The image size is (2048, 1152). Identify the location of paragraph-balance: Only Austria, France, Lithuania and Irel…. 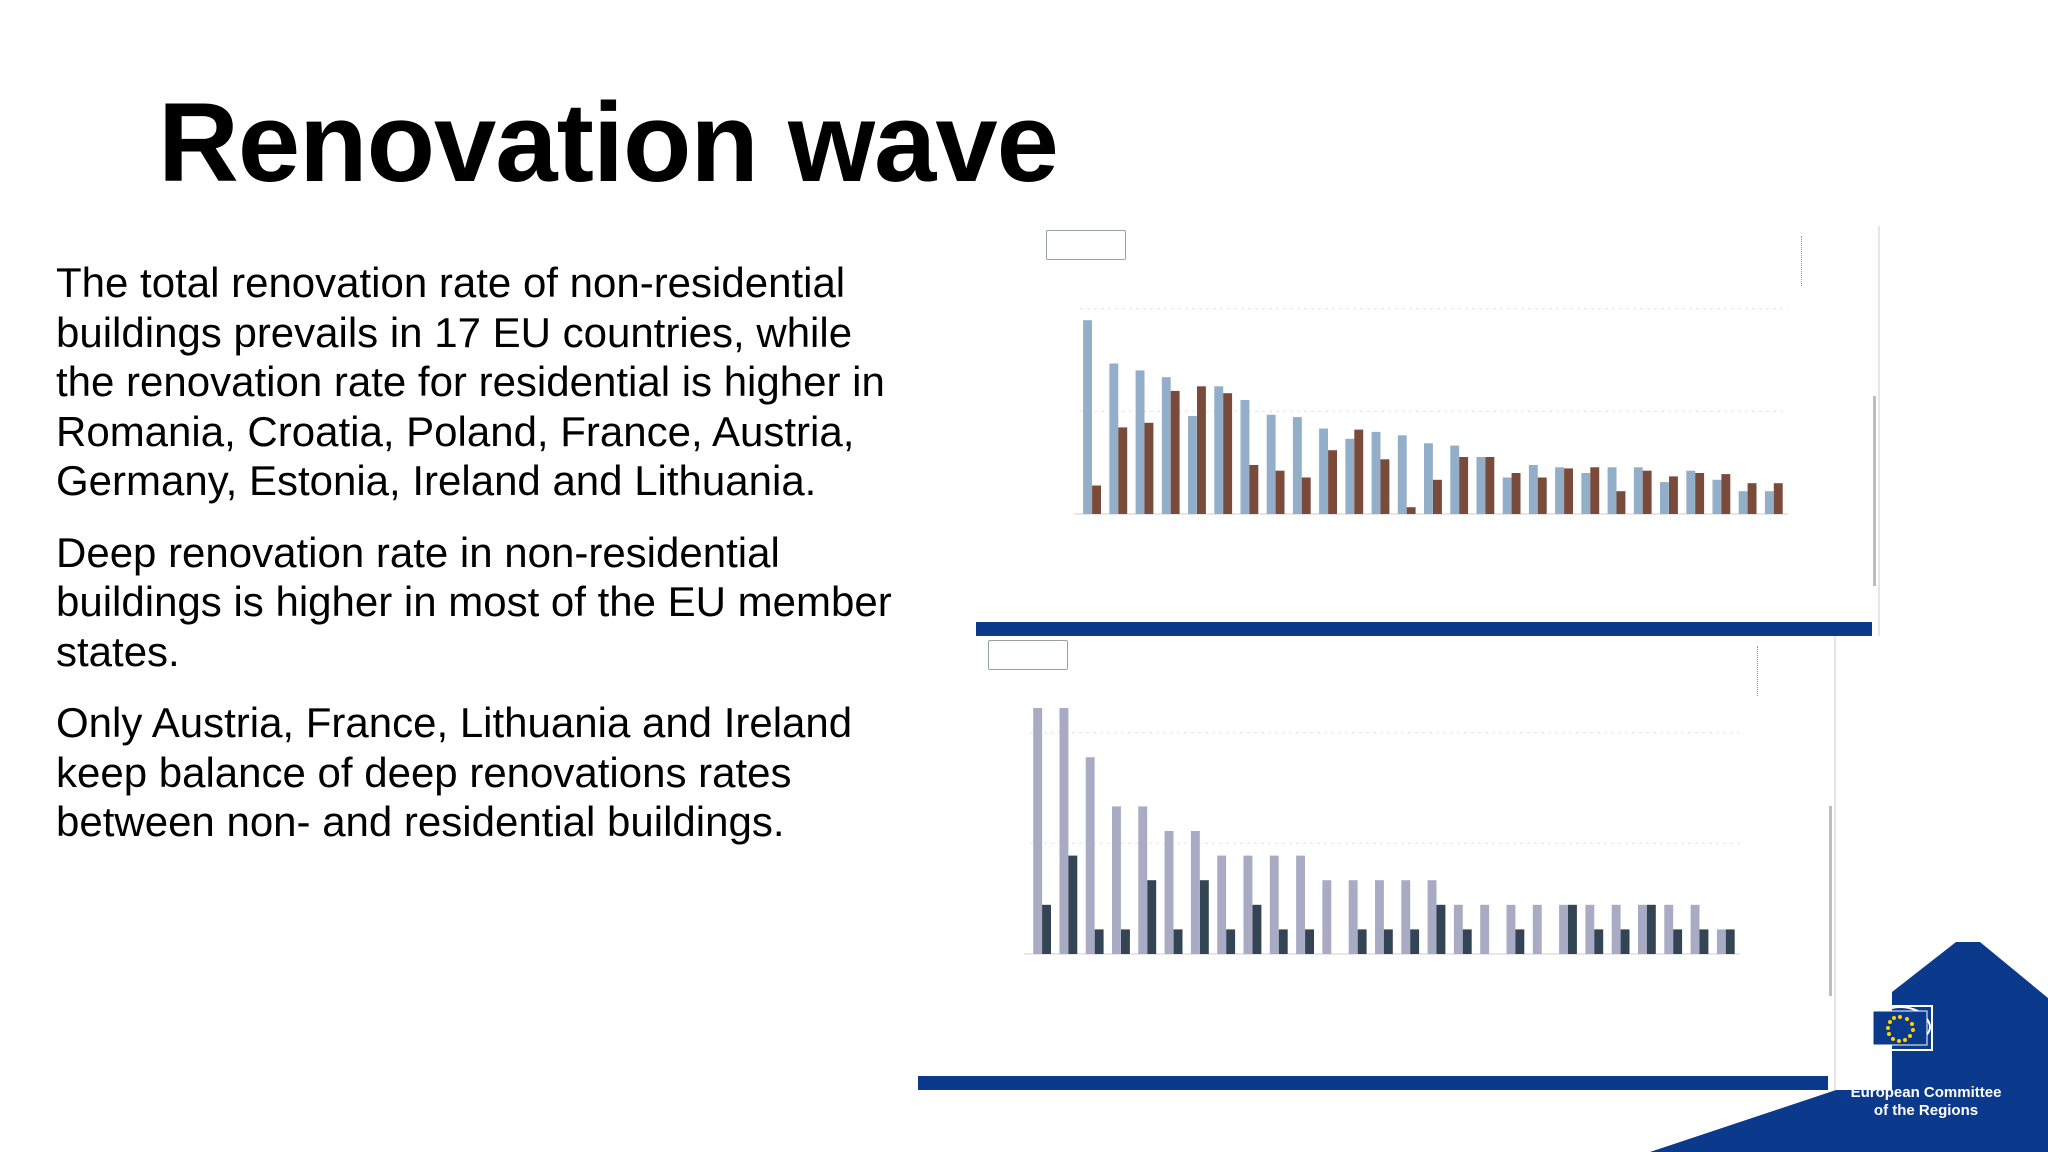
(454, 772).